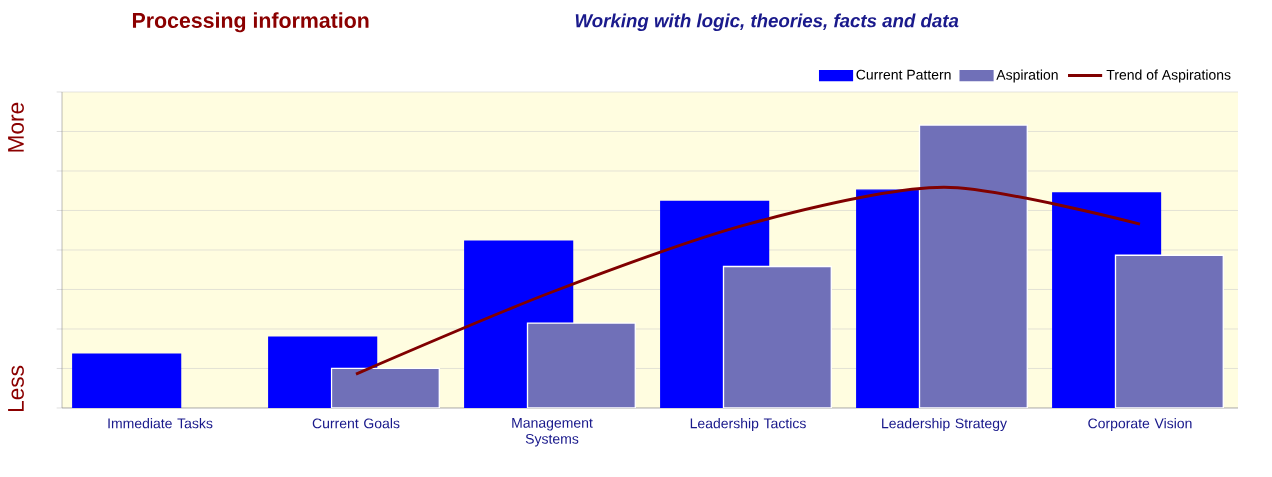 Image resolution: width=1272 pixels, height=477 pixels. Describe the element at coordinates (160, 423) in the screenshot. I see `x-tick-label: Immediate Tasks` at that location.